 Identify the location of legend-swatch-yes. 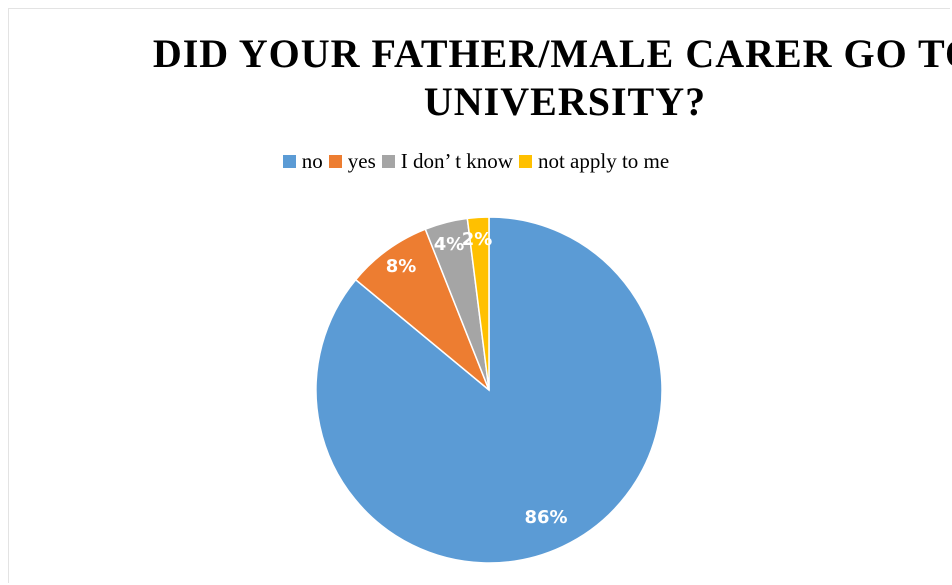
(335, 161).